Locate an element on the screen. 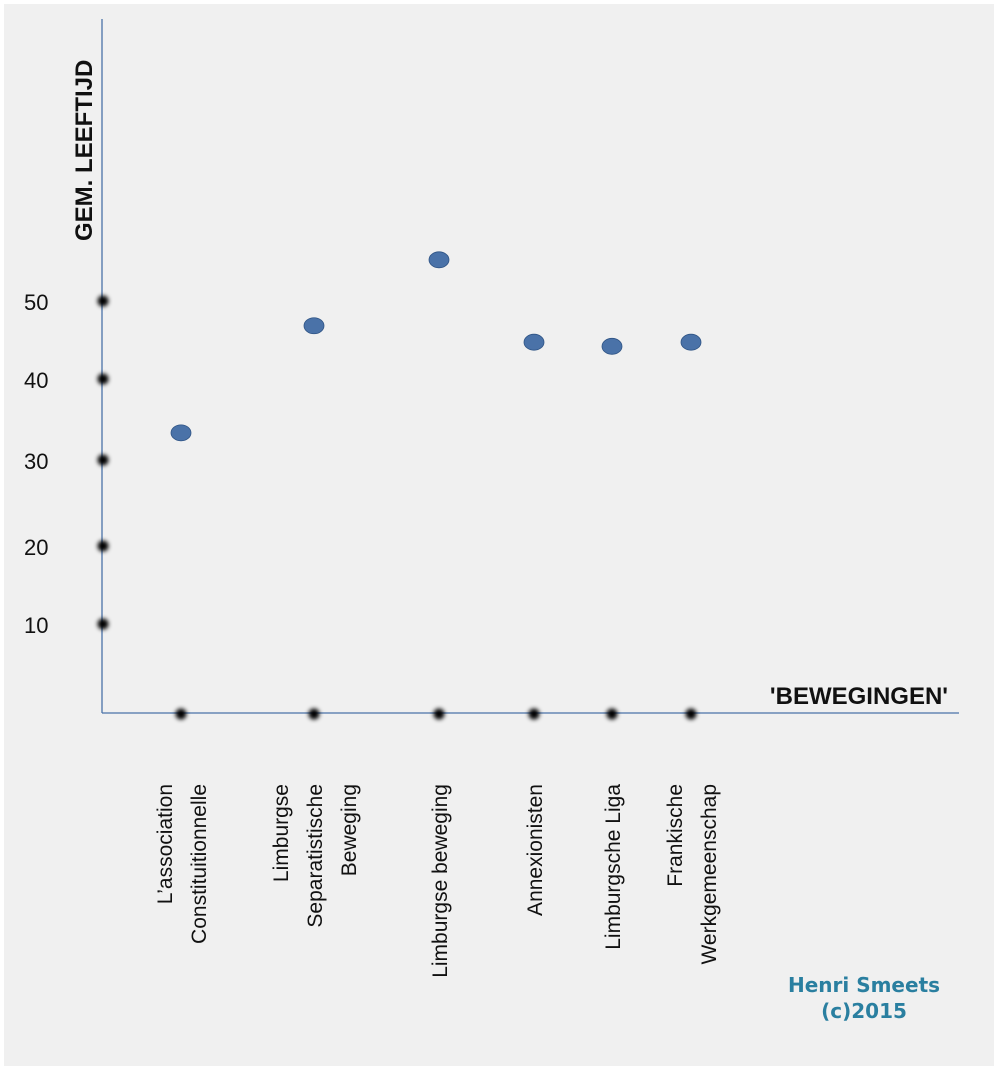 This screenshot has height=1071, width=999. y-tick-label: 40 is located at coordinates (36, 380).